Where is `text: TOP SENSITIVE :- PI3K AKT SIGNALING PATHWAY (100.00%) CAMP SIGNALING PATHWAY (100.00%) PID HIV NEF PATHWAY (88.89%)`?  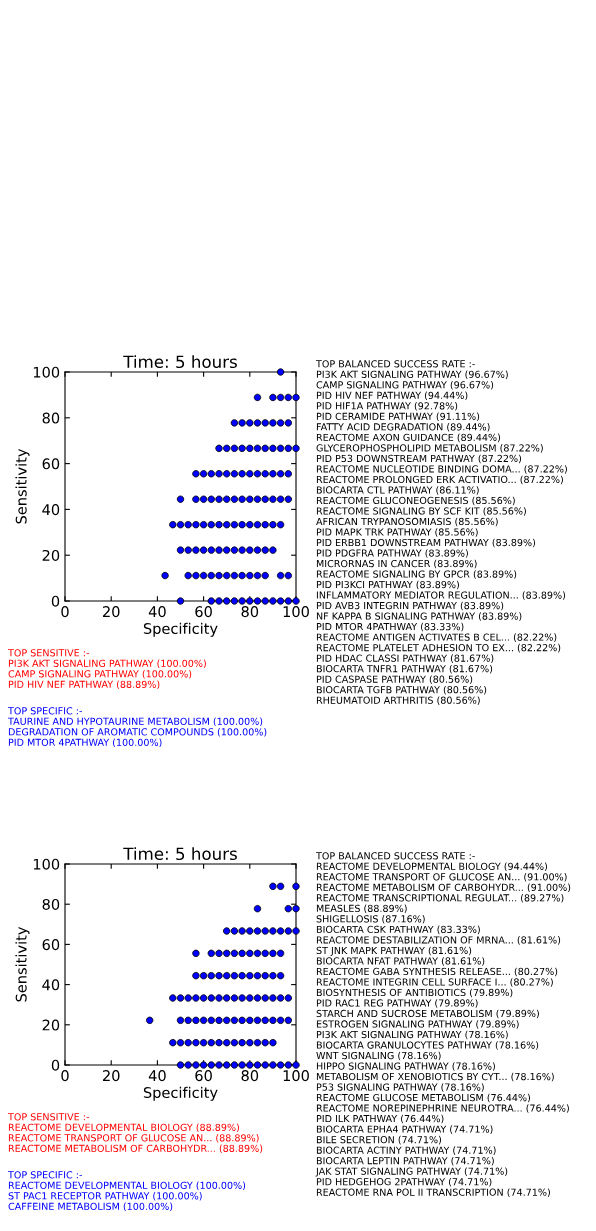
text: TOP SENSITIVE :- PI3K AKT SIGNALING PATHWAY (100.00%) CAMP SIGNALING PATHWAY (100.00%) PID HIV NEF PATHWAY (88.89%) is located at coordinates (106, 669).